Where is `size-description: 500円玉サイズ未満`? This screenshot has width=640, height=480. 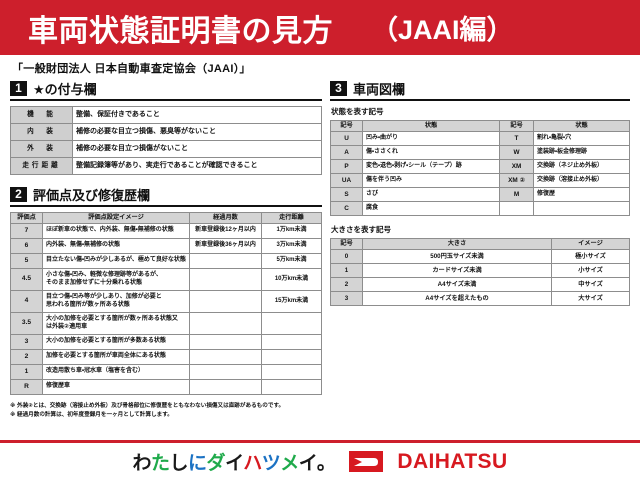
size-description: 500円玉サイズ未満 is located at coordinates (457, 256).